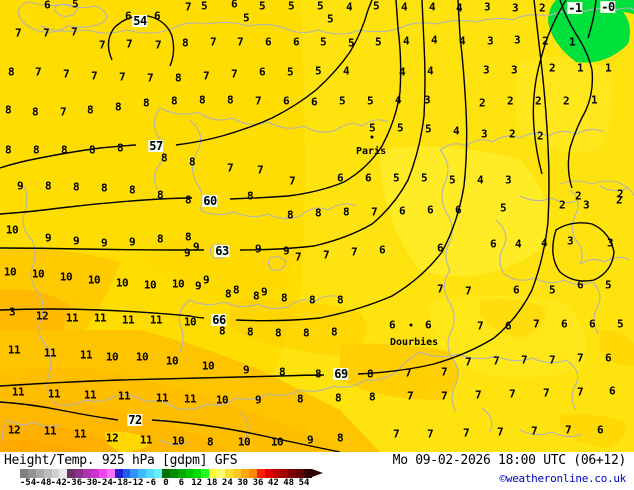  What do you see at coordinates (197, 483) in the screenshot?
I see `color-scale-tick-label: 12` at bounding box center [197, 483].